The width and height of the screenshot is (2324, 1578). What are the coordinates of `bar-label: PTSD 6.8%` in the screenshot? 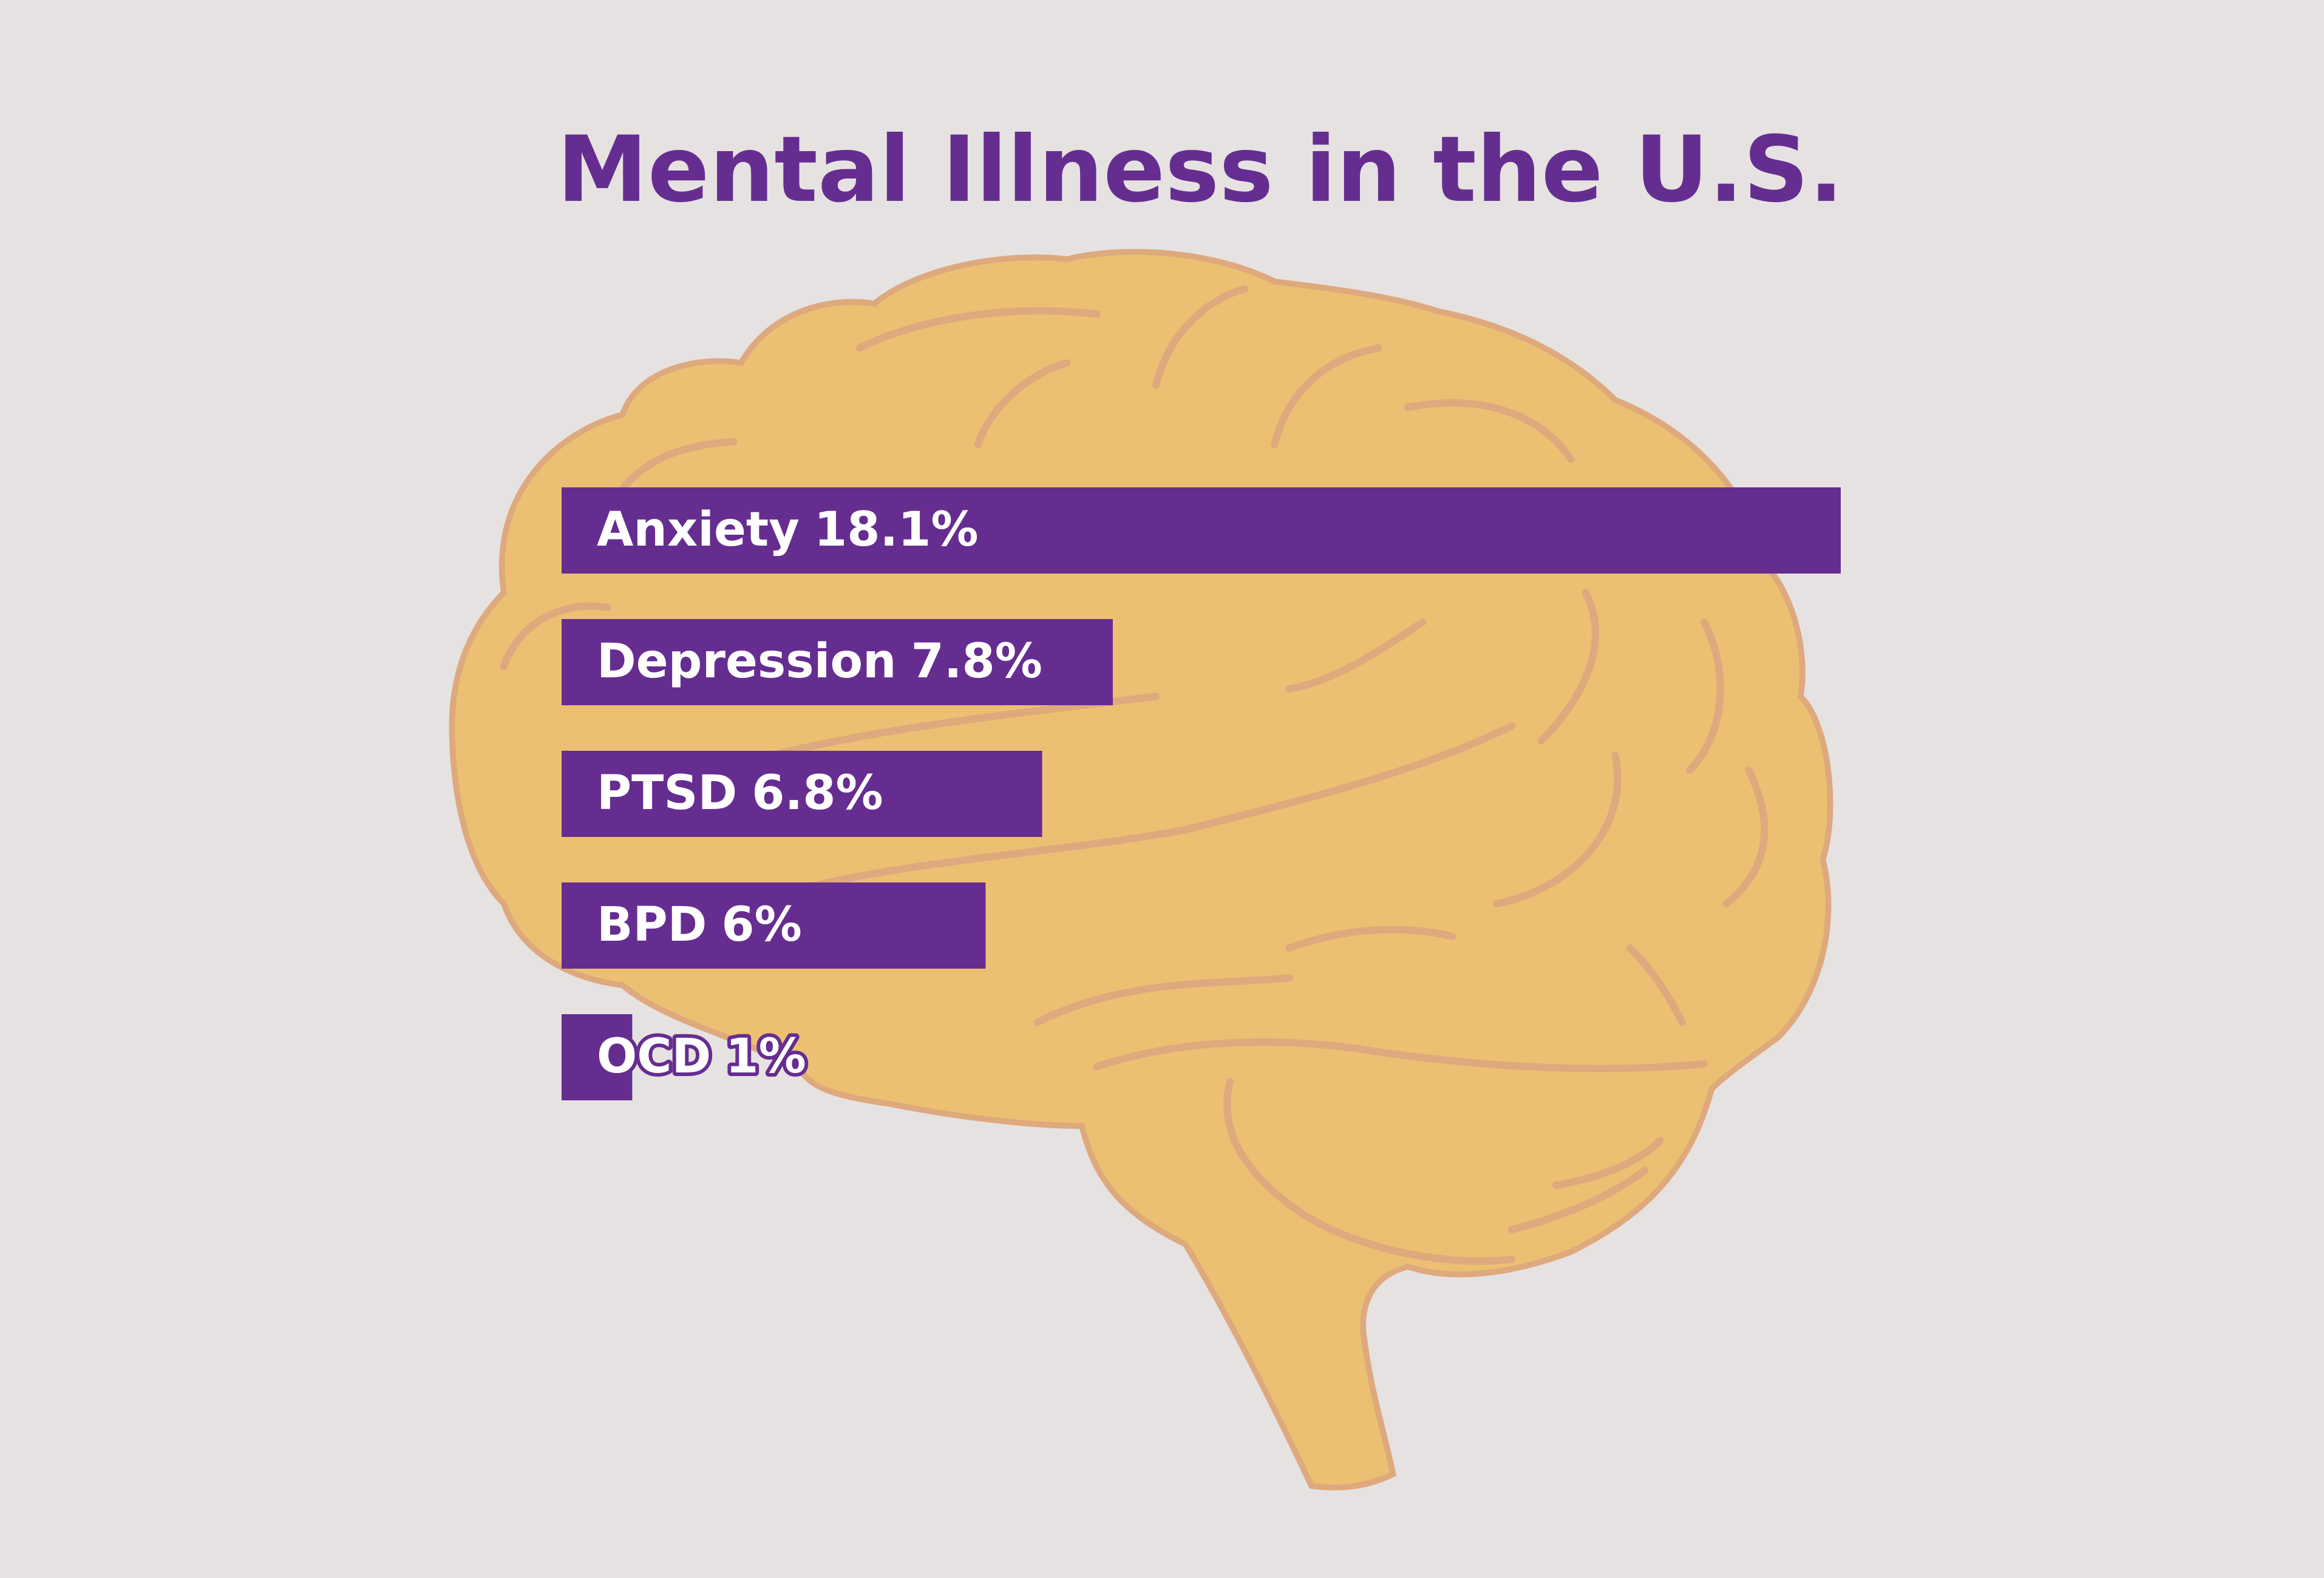 It's located at (740, 793).